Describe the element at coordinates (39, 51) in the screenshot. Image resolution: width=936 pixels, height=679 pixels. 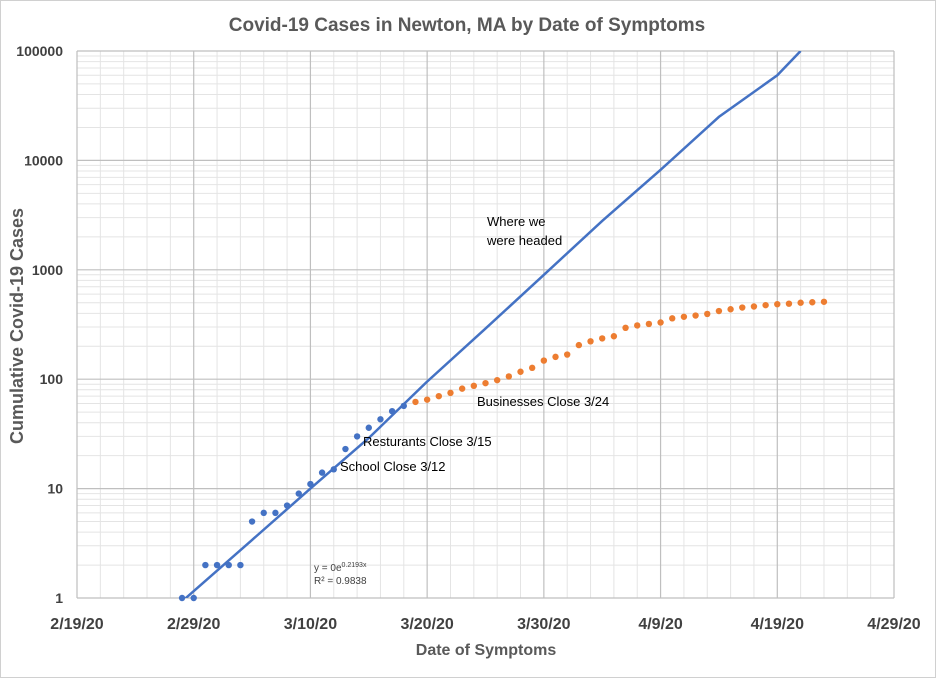
I see `y-tick-label: 100000` at that location.